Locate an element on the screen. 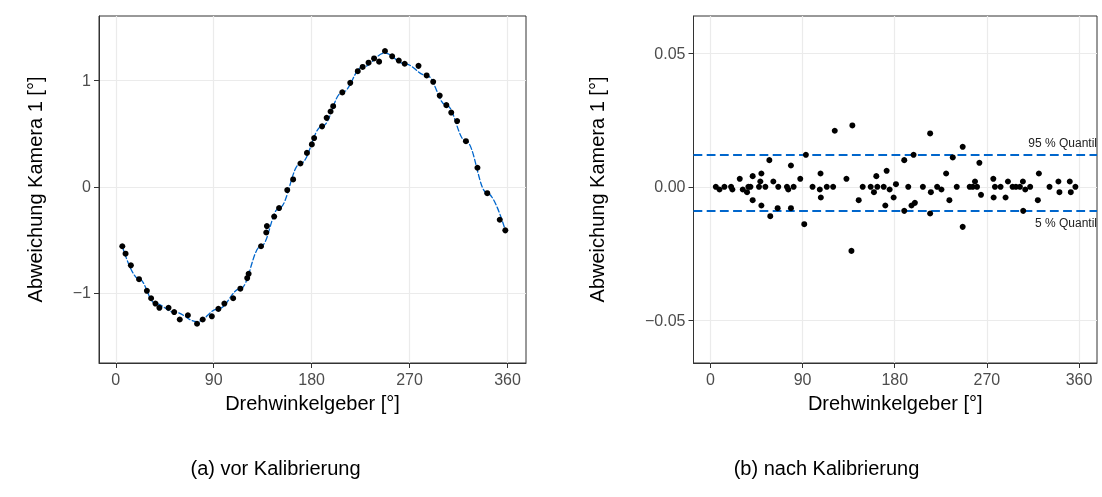  y-tick-label: 0.05 is located at coordinates (670, 53).